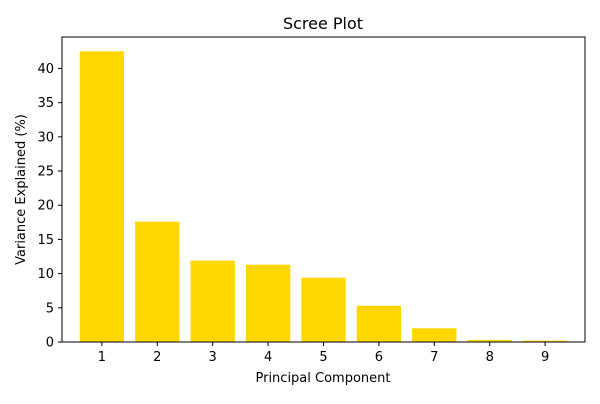 The image size is (600, 404). Describe the element at coordinates (45, 206) in the screenshot. I see `y-tick-label: 20` at that location.